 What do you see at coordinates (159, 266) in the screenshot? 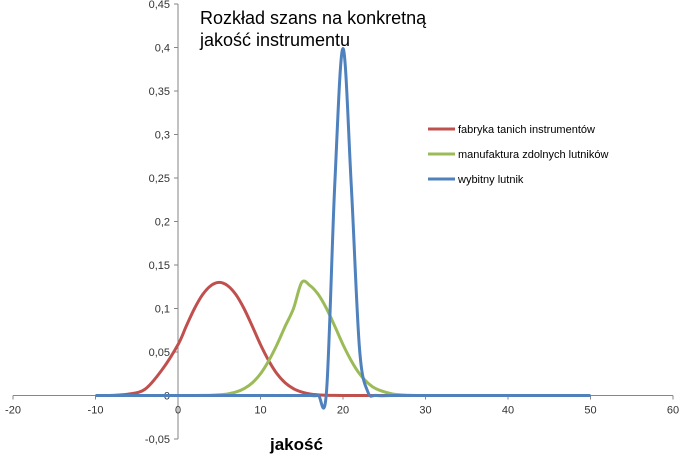
I see `y-tick-label: 0,15` at bounding box center [159, 266].